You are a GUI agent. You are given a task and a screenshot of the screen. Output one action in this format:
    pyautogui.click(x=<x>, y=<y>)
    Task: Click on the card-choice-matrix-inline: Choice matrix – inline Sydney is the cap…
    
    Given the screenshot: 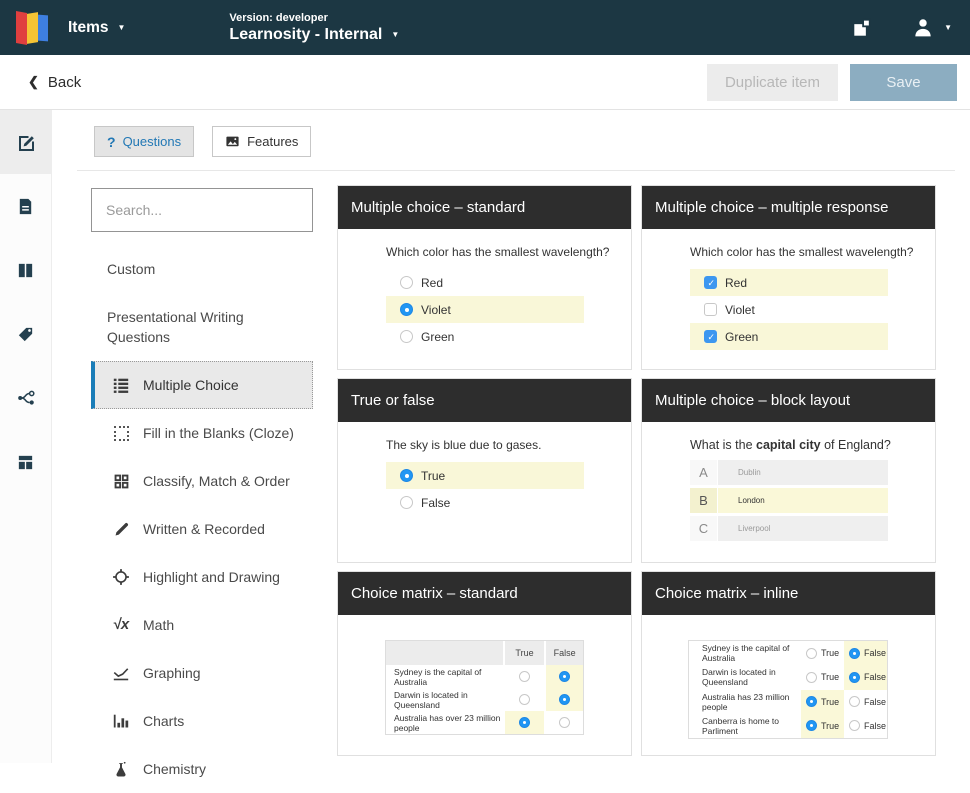 What is the action you would take?
    pyautogui.click(x=788, y=663)
    